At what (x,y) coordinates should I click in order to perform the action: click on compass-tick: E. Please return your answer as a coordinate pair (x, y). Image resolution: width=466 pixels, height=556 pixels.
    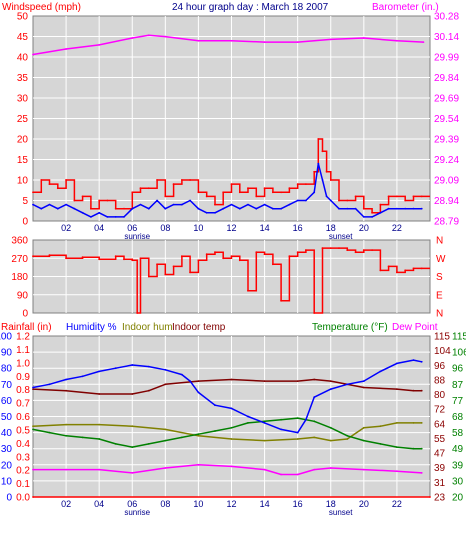
    Looking at the image, I should click on (439, 295).